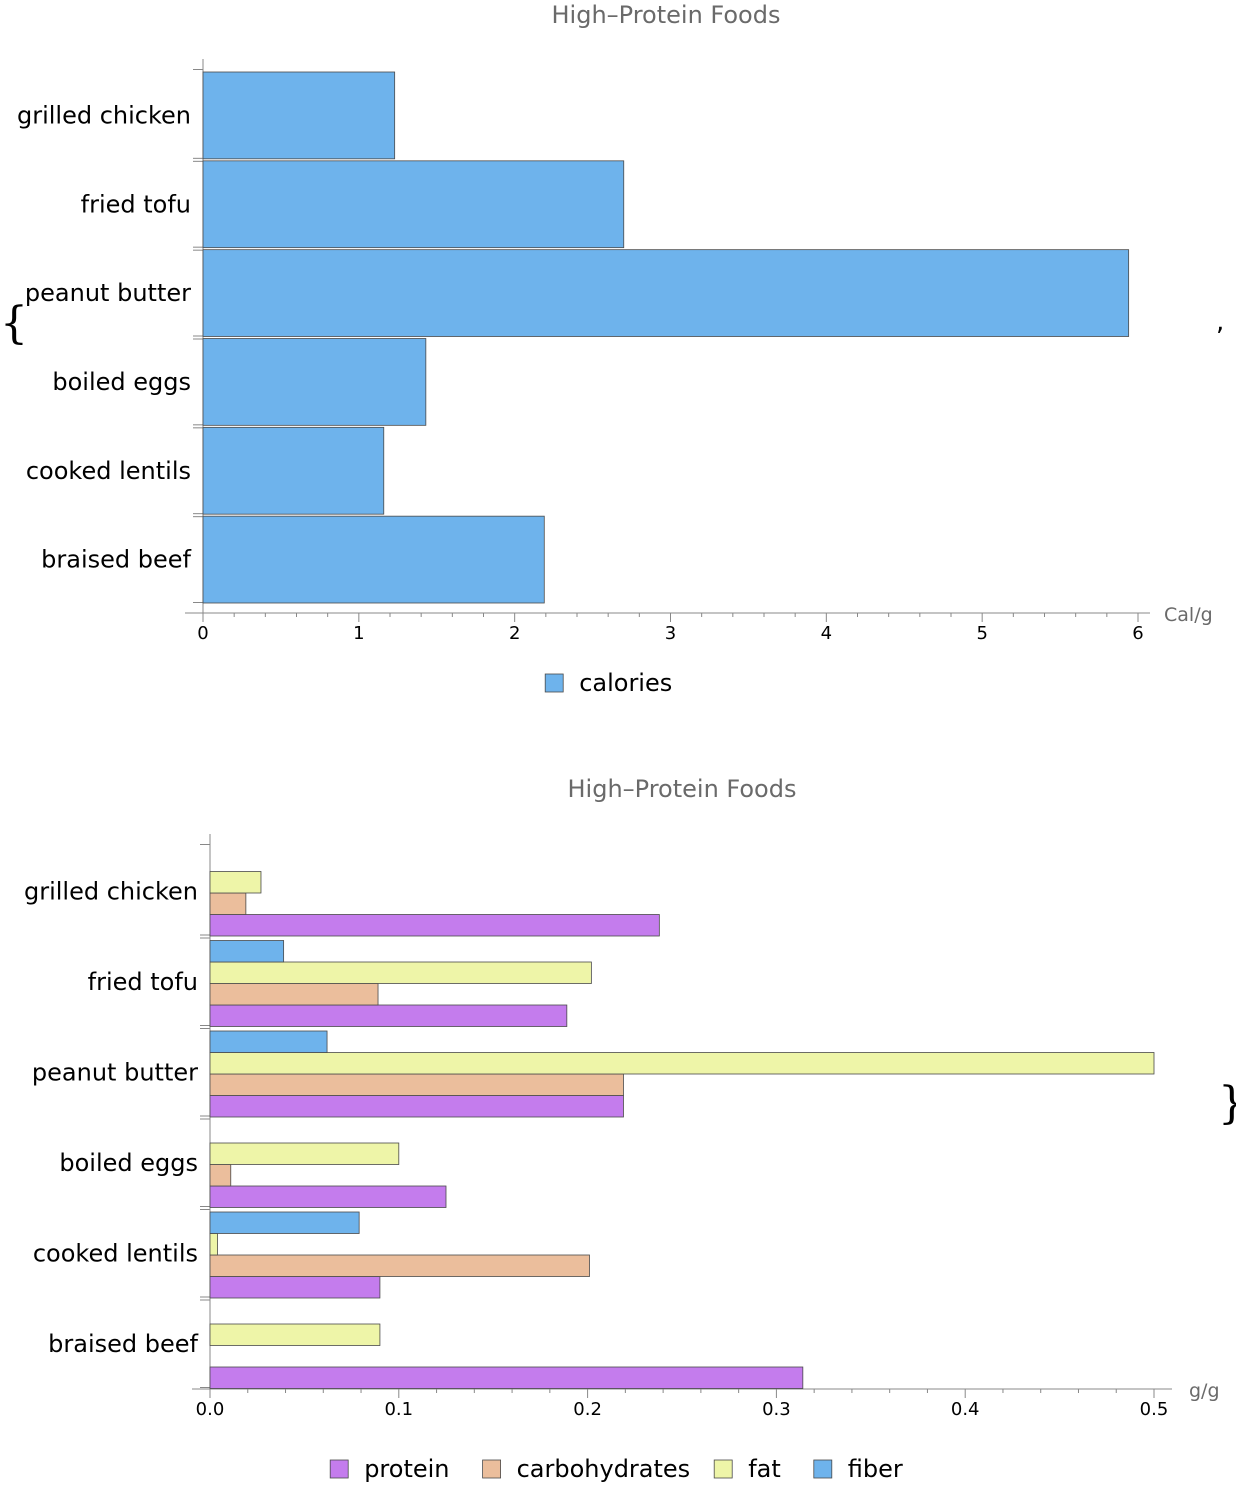  I want to click on bar-calories-fried-tofu, so click(413, 204).